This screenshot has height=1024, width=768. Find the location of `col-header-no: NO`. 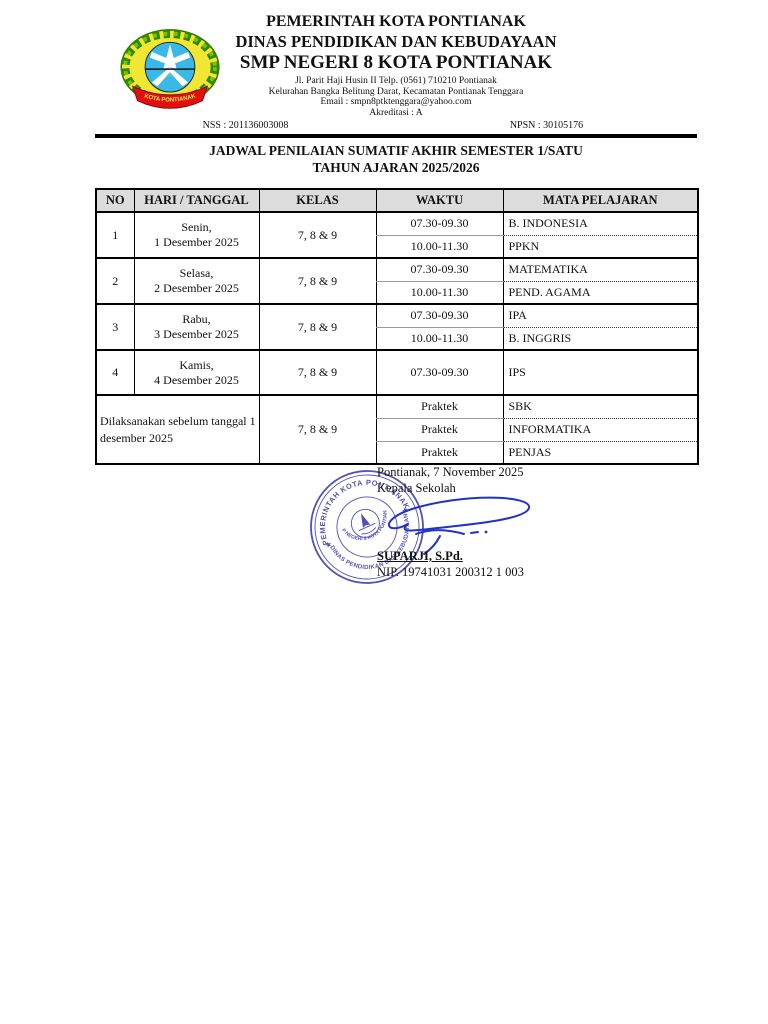

col-header-no: NO is located at coordinates (114, 201).